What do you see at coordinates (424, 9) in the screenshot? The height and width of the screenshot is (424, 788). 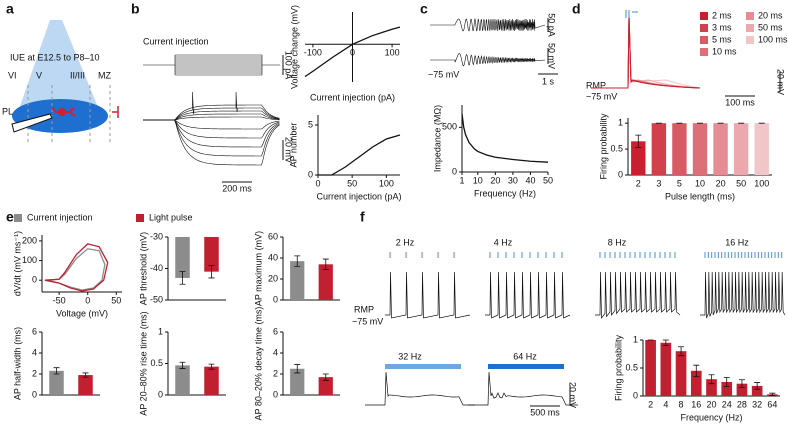 I see `panel-label: c` at bounding box center [424, 9].